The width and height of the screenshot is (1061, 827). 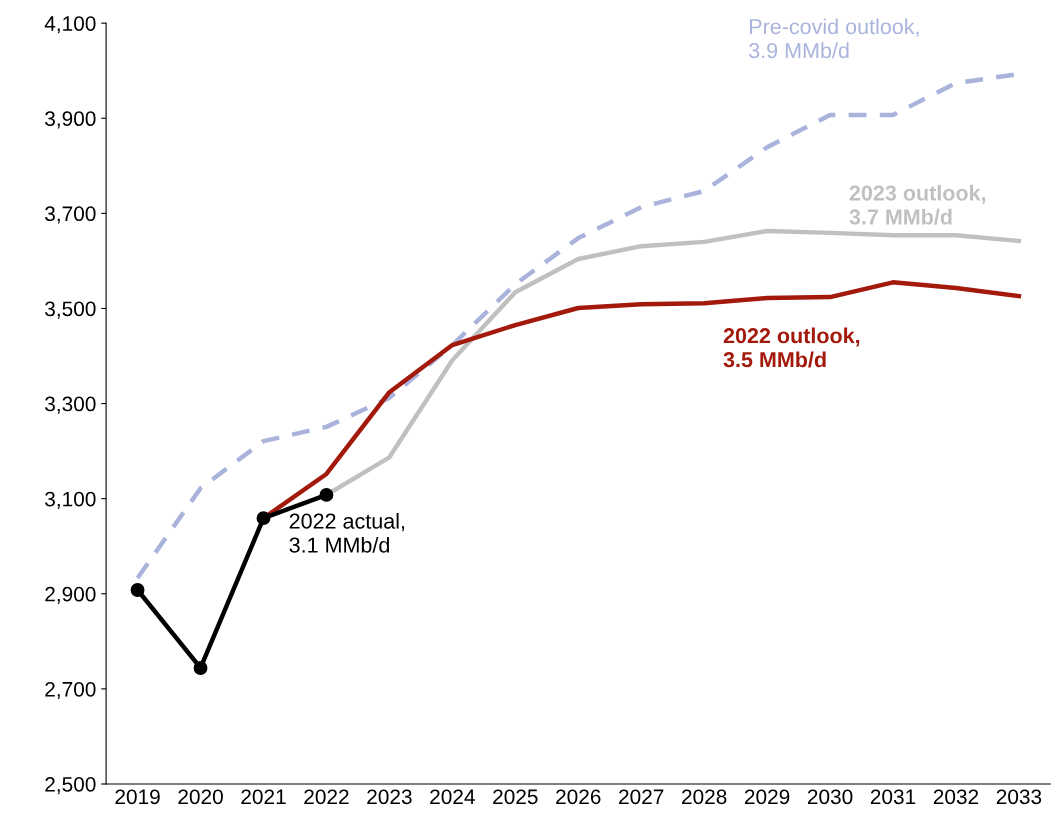 I want to click on x-tick-label: 2028, so click(x=704, y=797).